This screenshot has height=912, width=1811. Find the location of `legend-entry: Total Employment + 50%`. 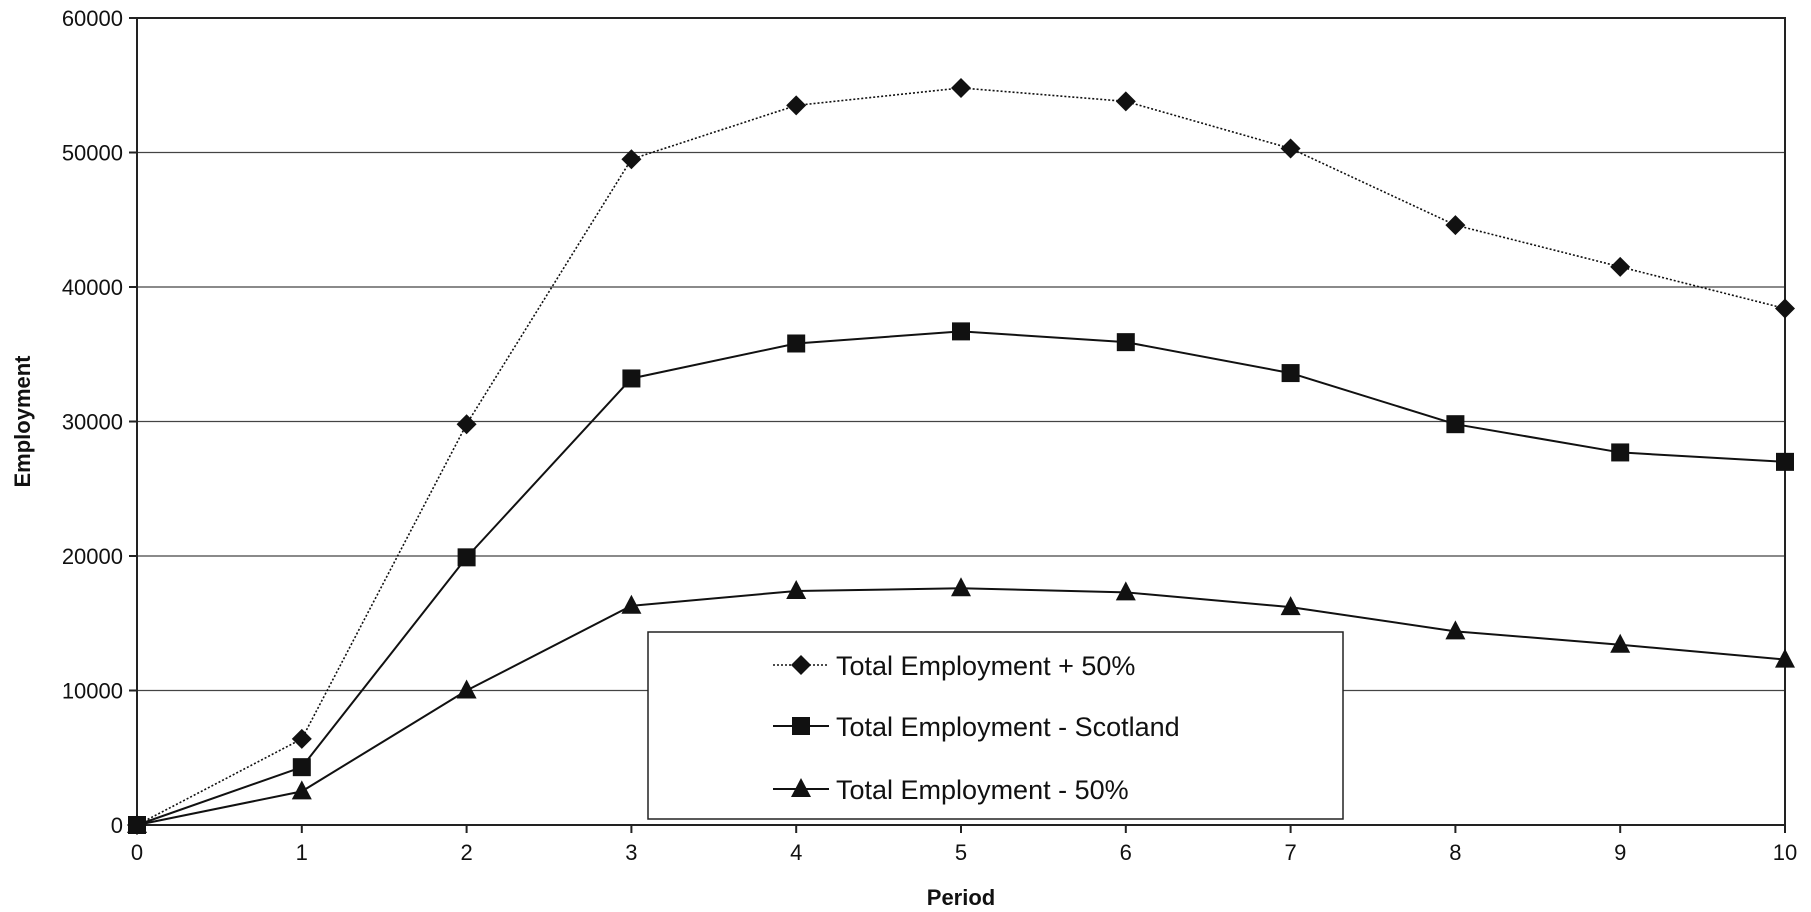

legend-entry: Total Employment + 50% is located at coordinates (954, 666).